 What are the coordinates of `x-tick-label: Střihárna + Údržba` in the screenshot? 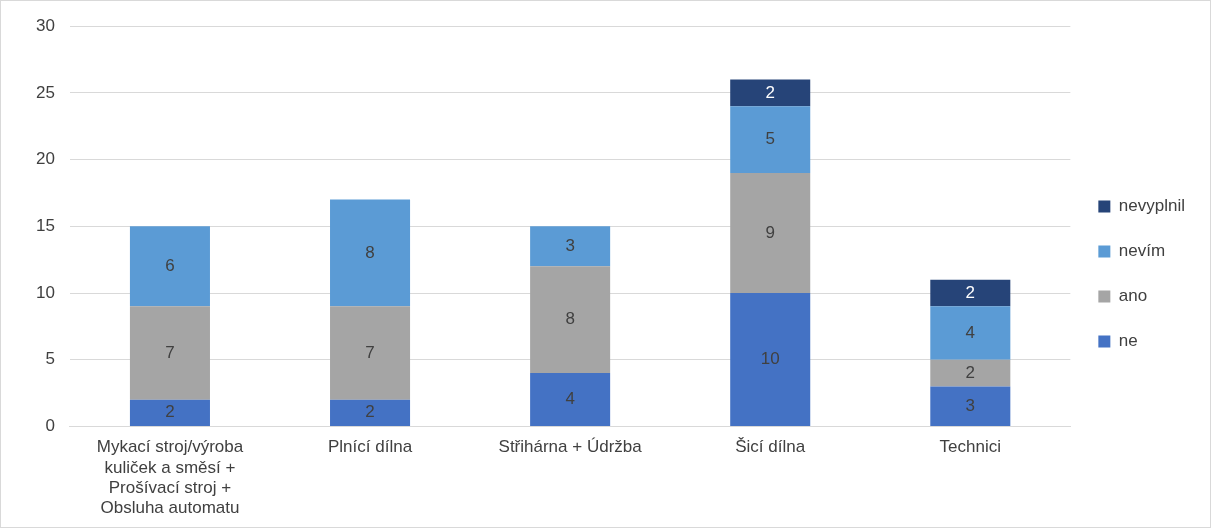 It's located at (570, 447).